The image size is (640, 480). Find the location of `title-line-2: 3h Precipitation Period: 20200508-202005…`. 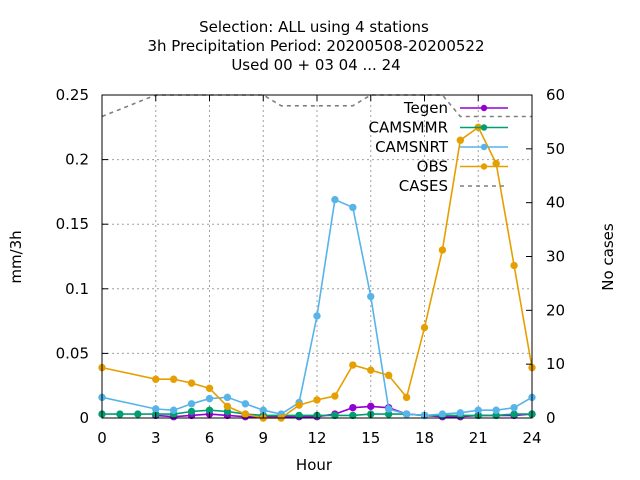

title-line-2: 3h Precipitation Period: 20200508-202005… is located at coordinates (315, 46).